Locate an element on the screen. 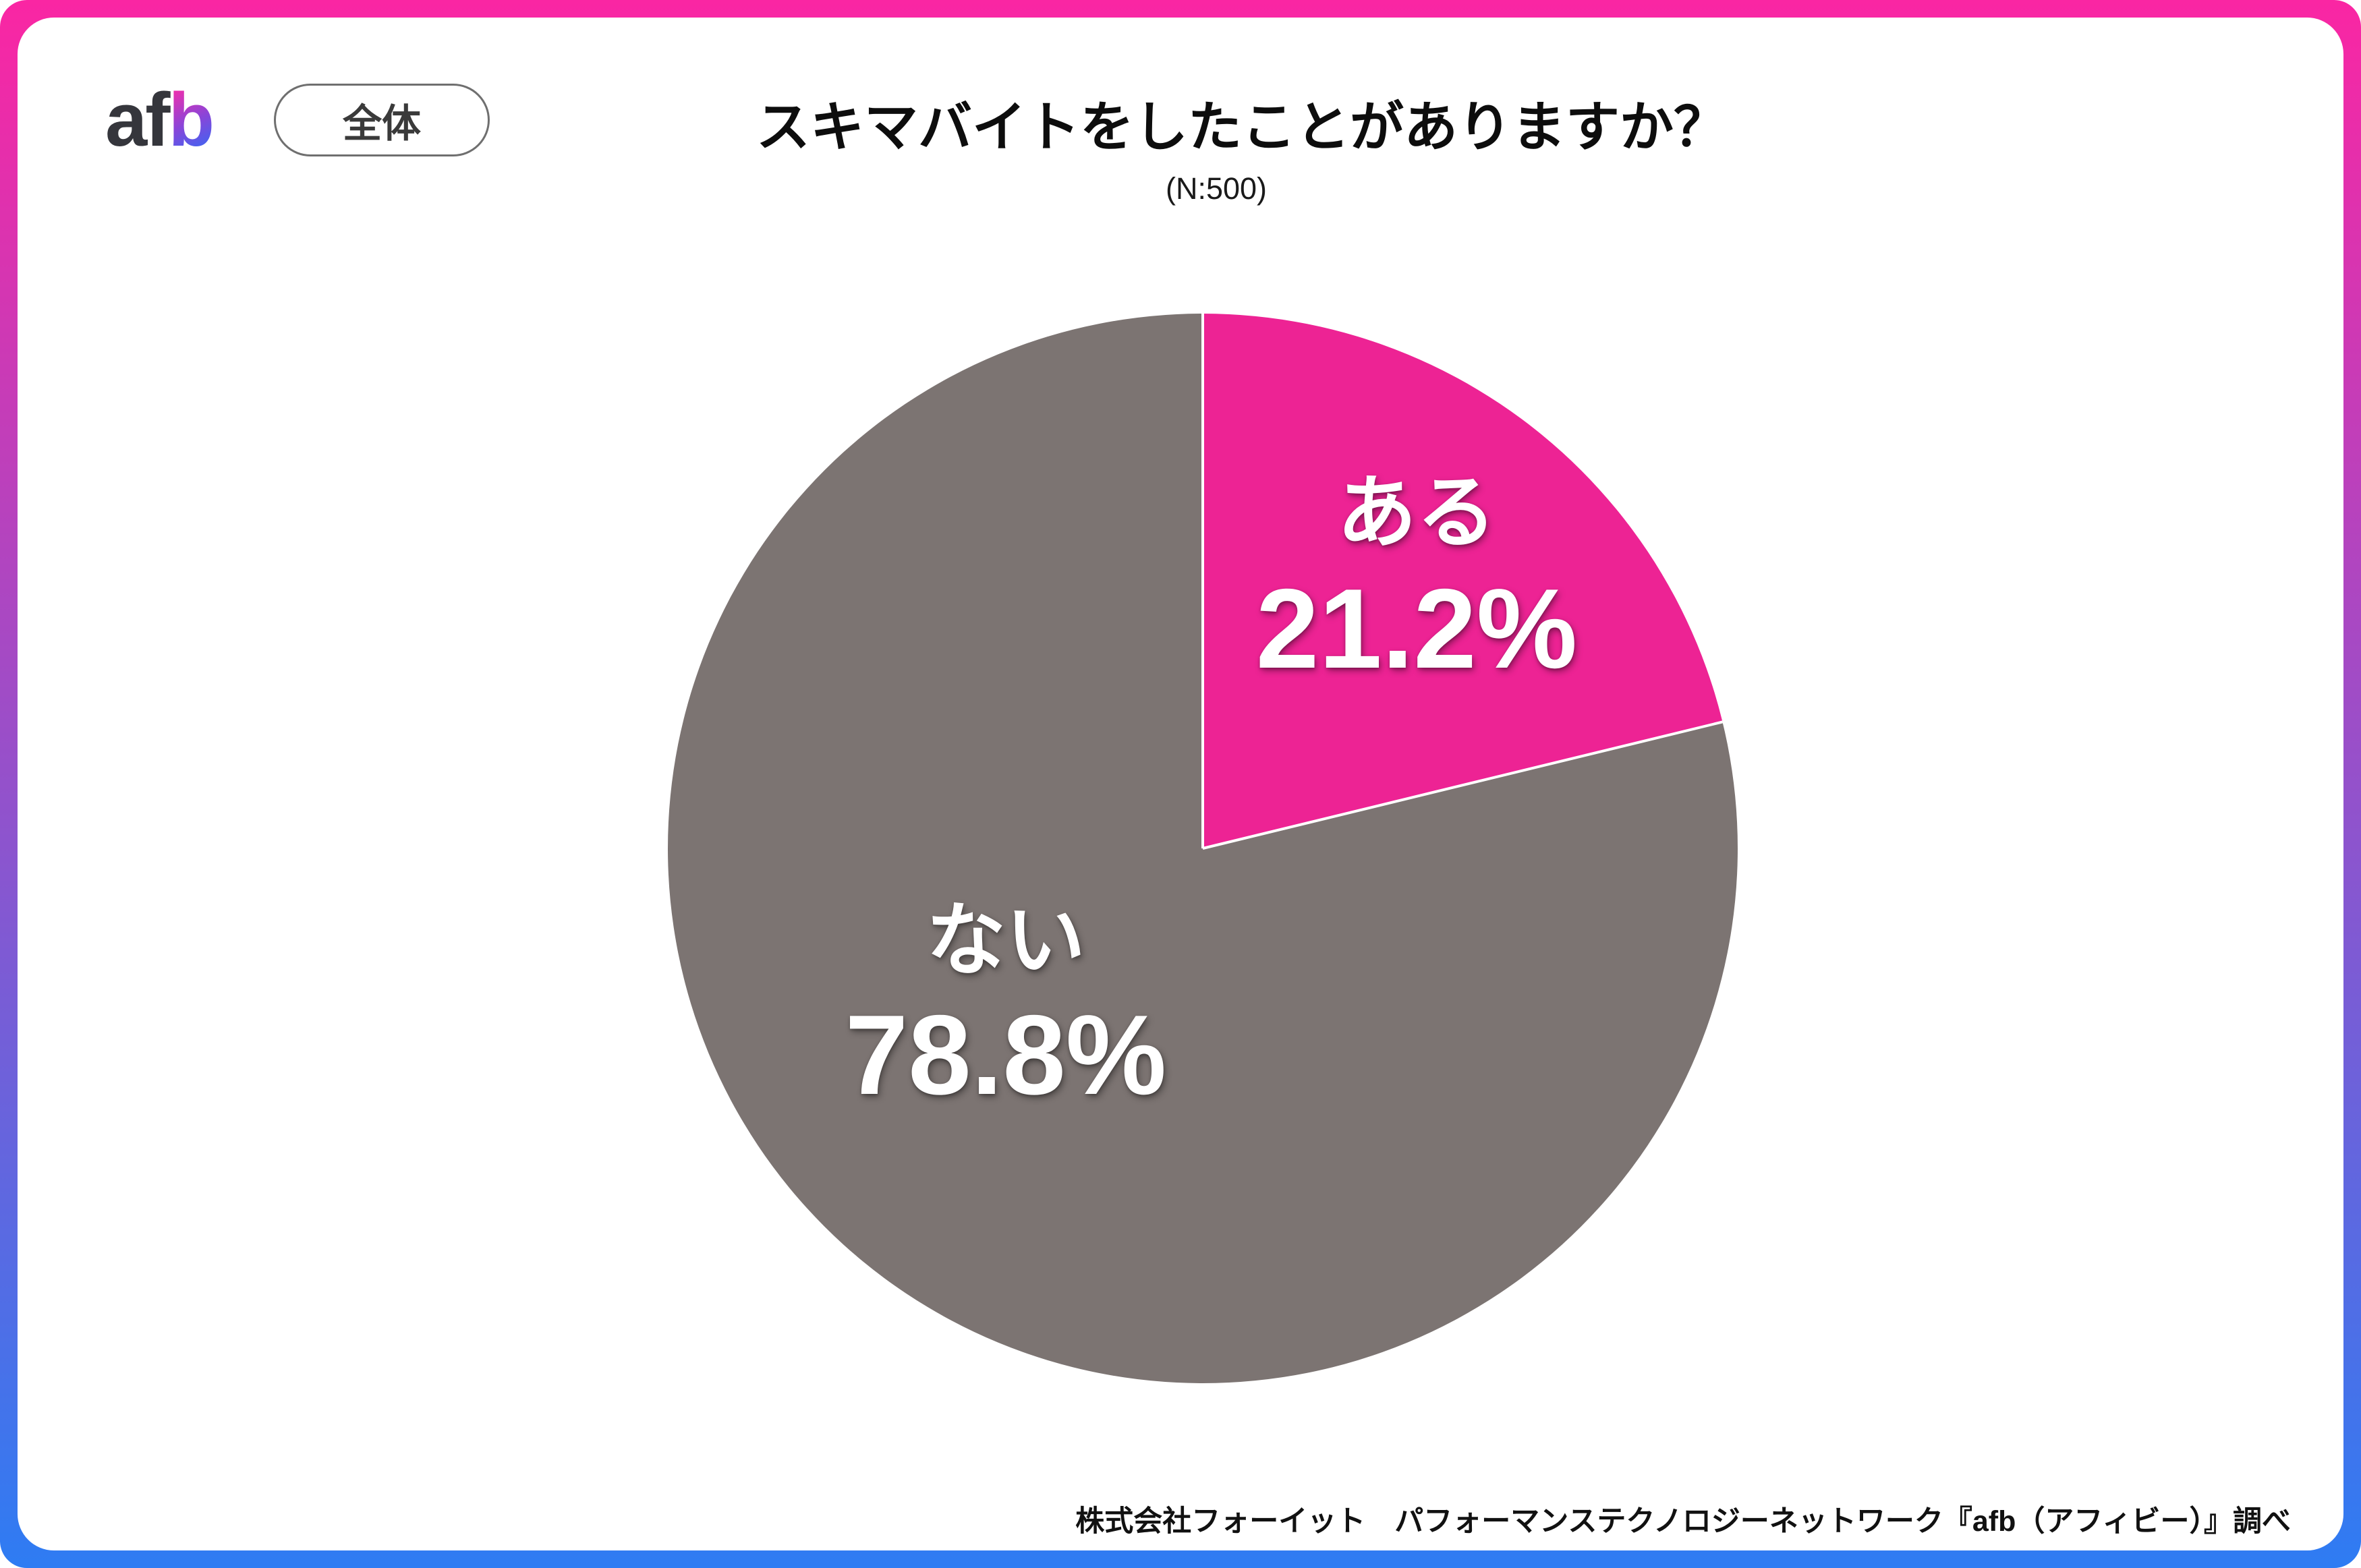  afb-logo: afb is located at coordinates (160, 120).